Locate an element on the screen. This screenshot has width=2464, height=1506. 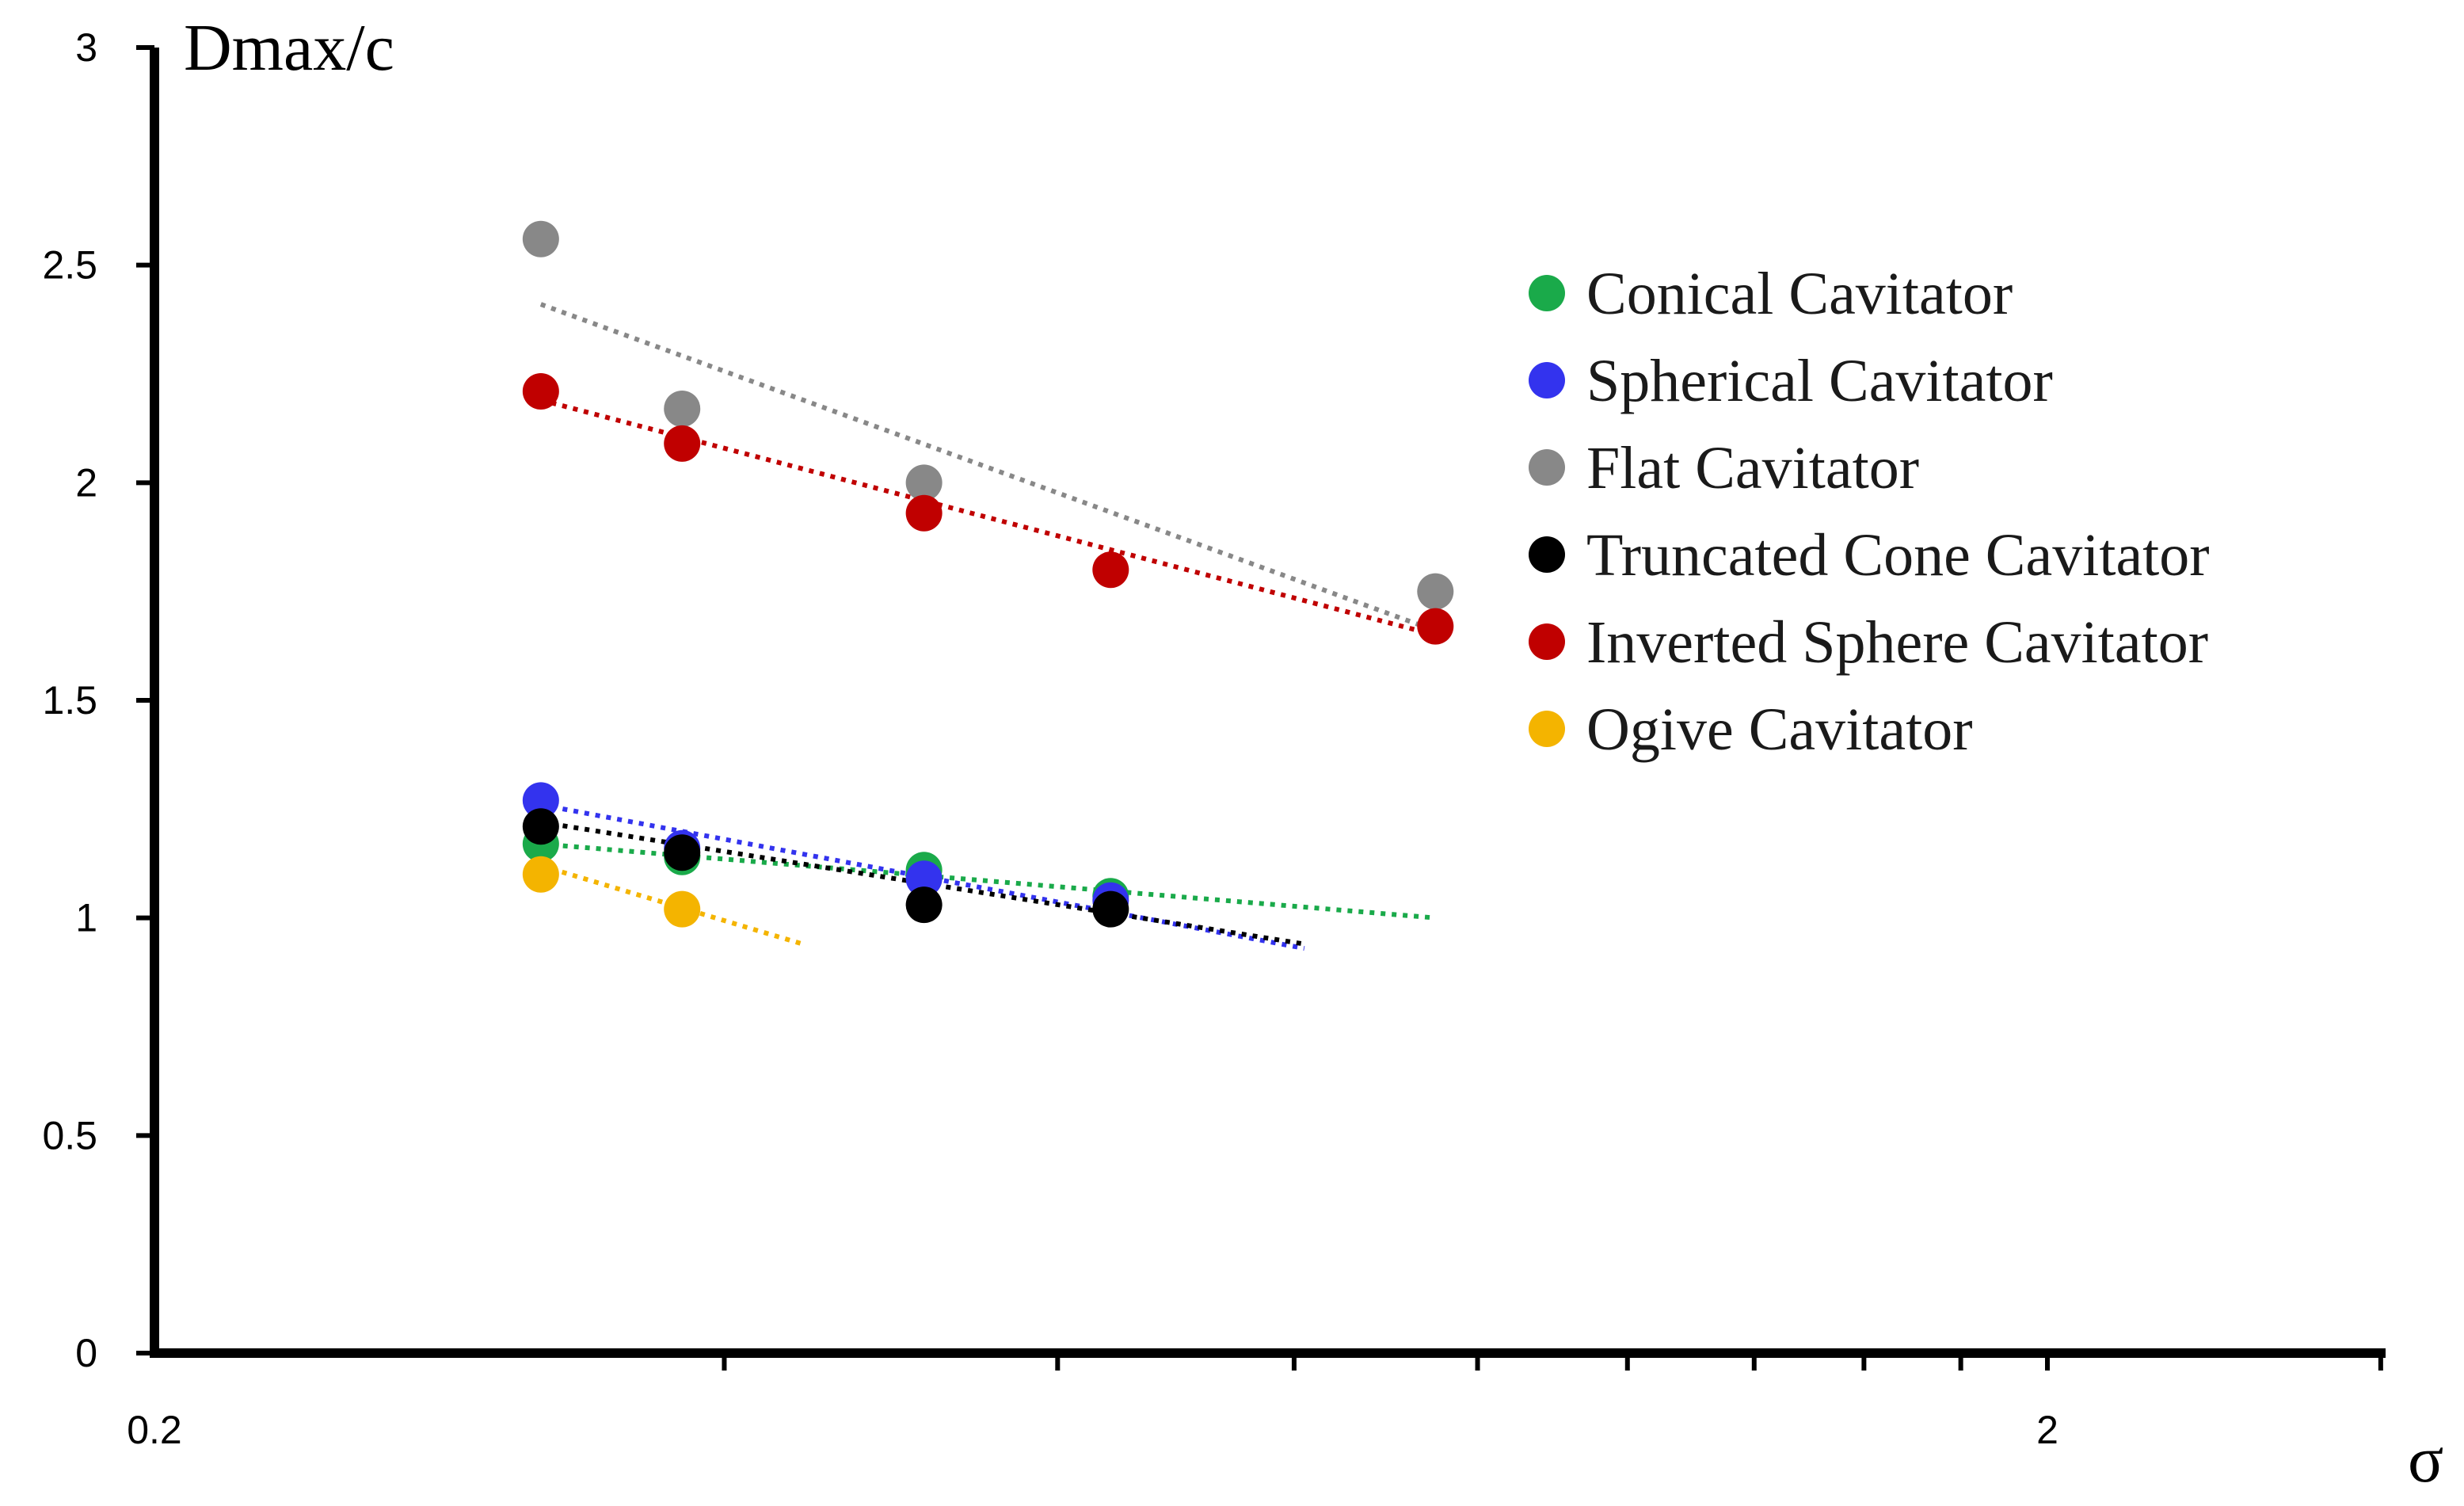
legend-marker-flat-cavitator is located at coordinates (1547, 467).